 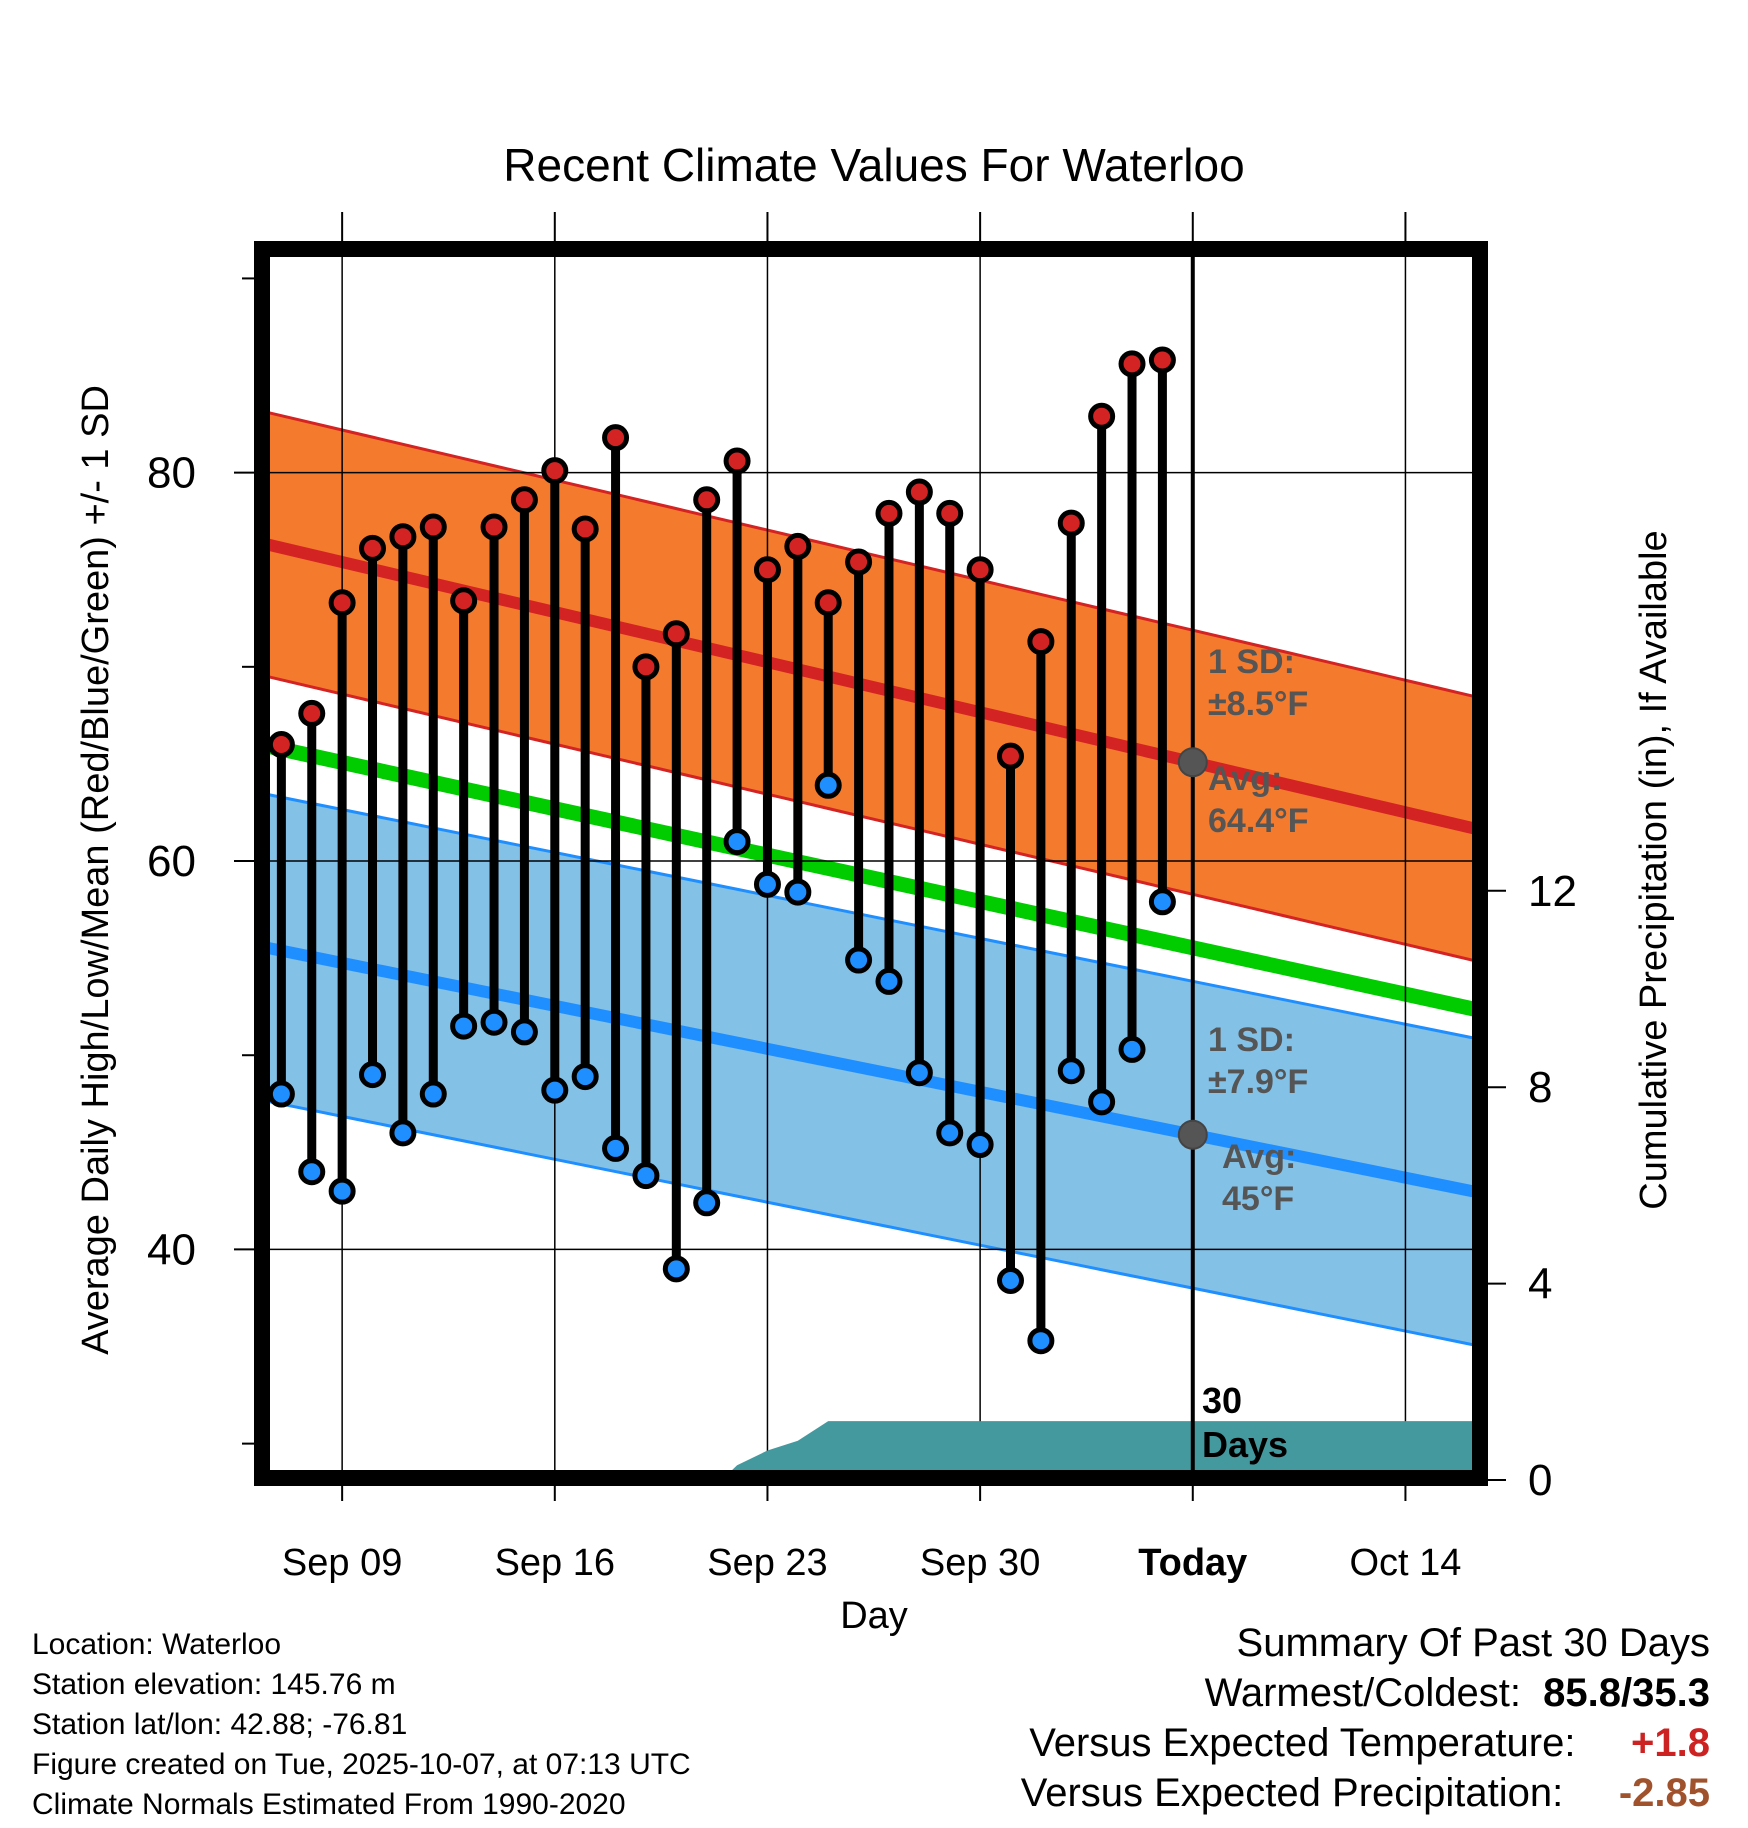 I want to click on low-sd-annotation: 1 SD:, so click(x=1251, y=1040).